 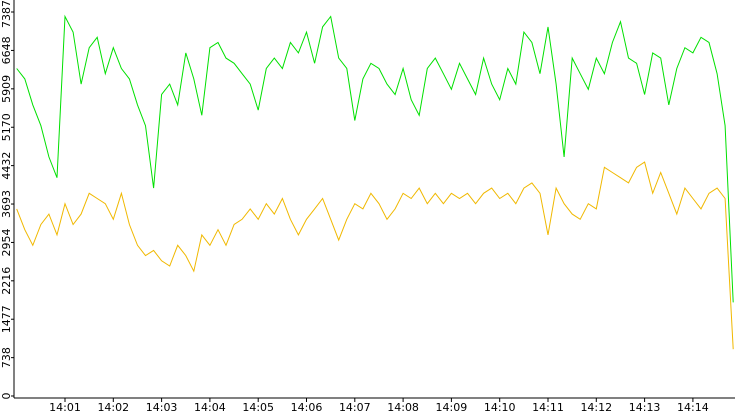 I want to click on x-tick-label: 14:01, so click(x=65, y=407).